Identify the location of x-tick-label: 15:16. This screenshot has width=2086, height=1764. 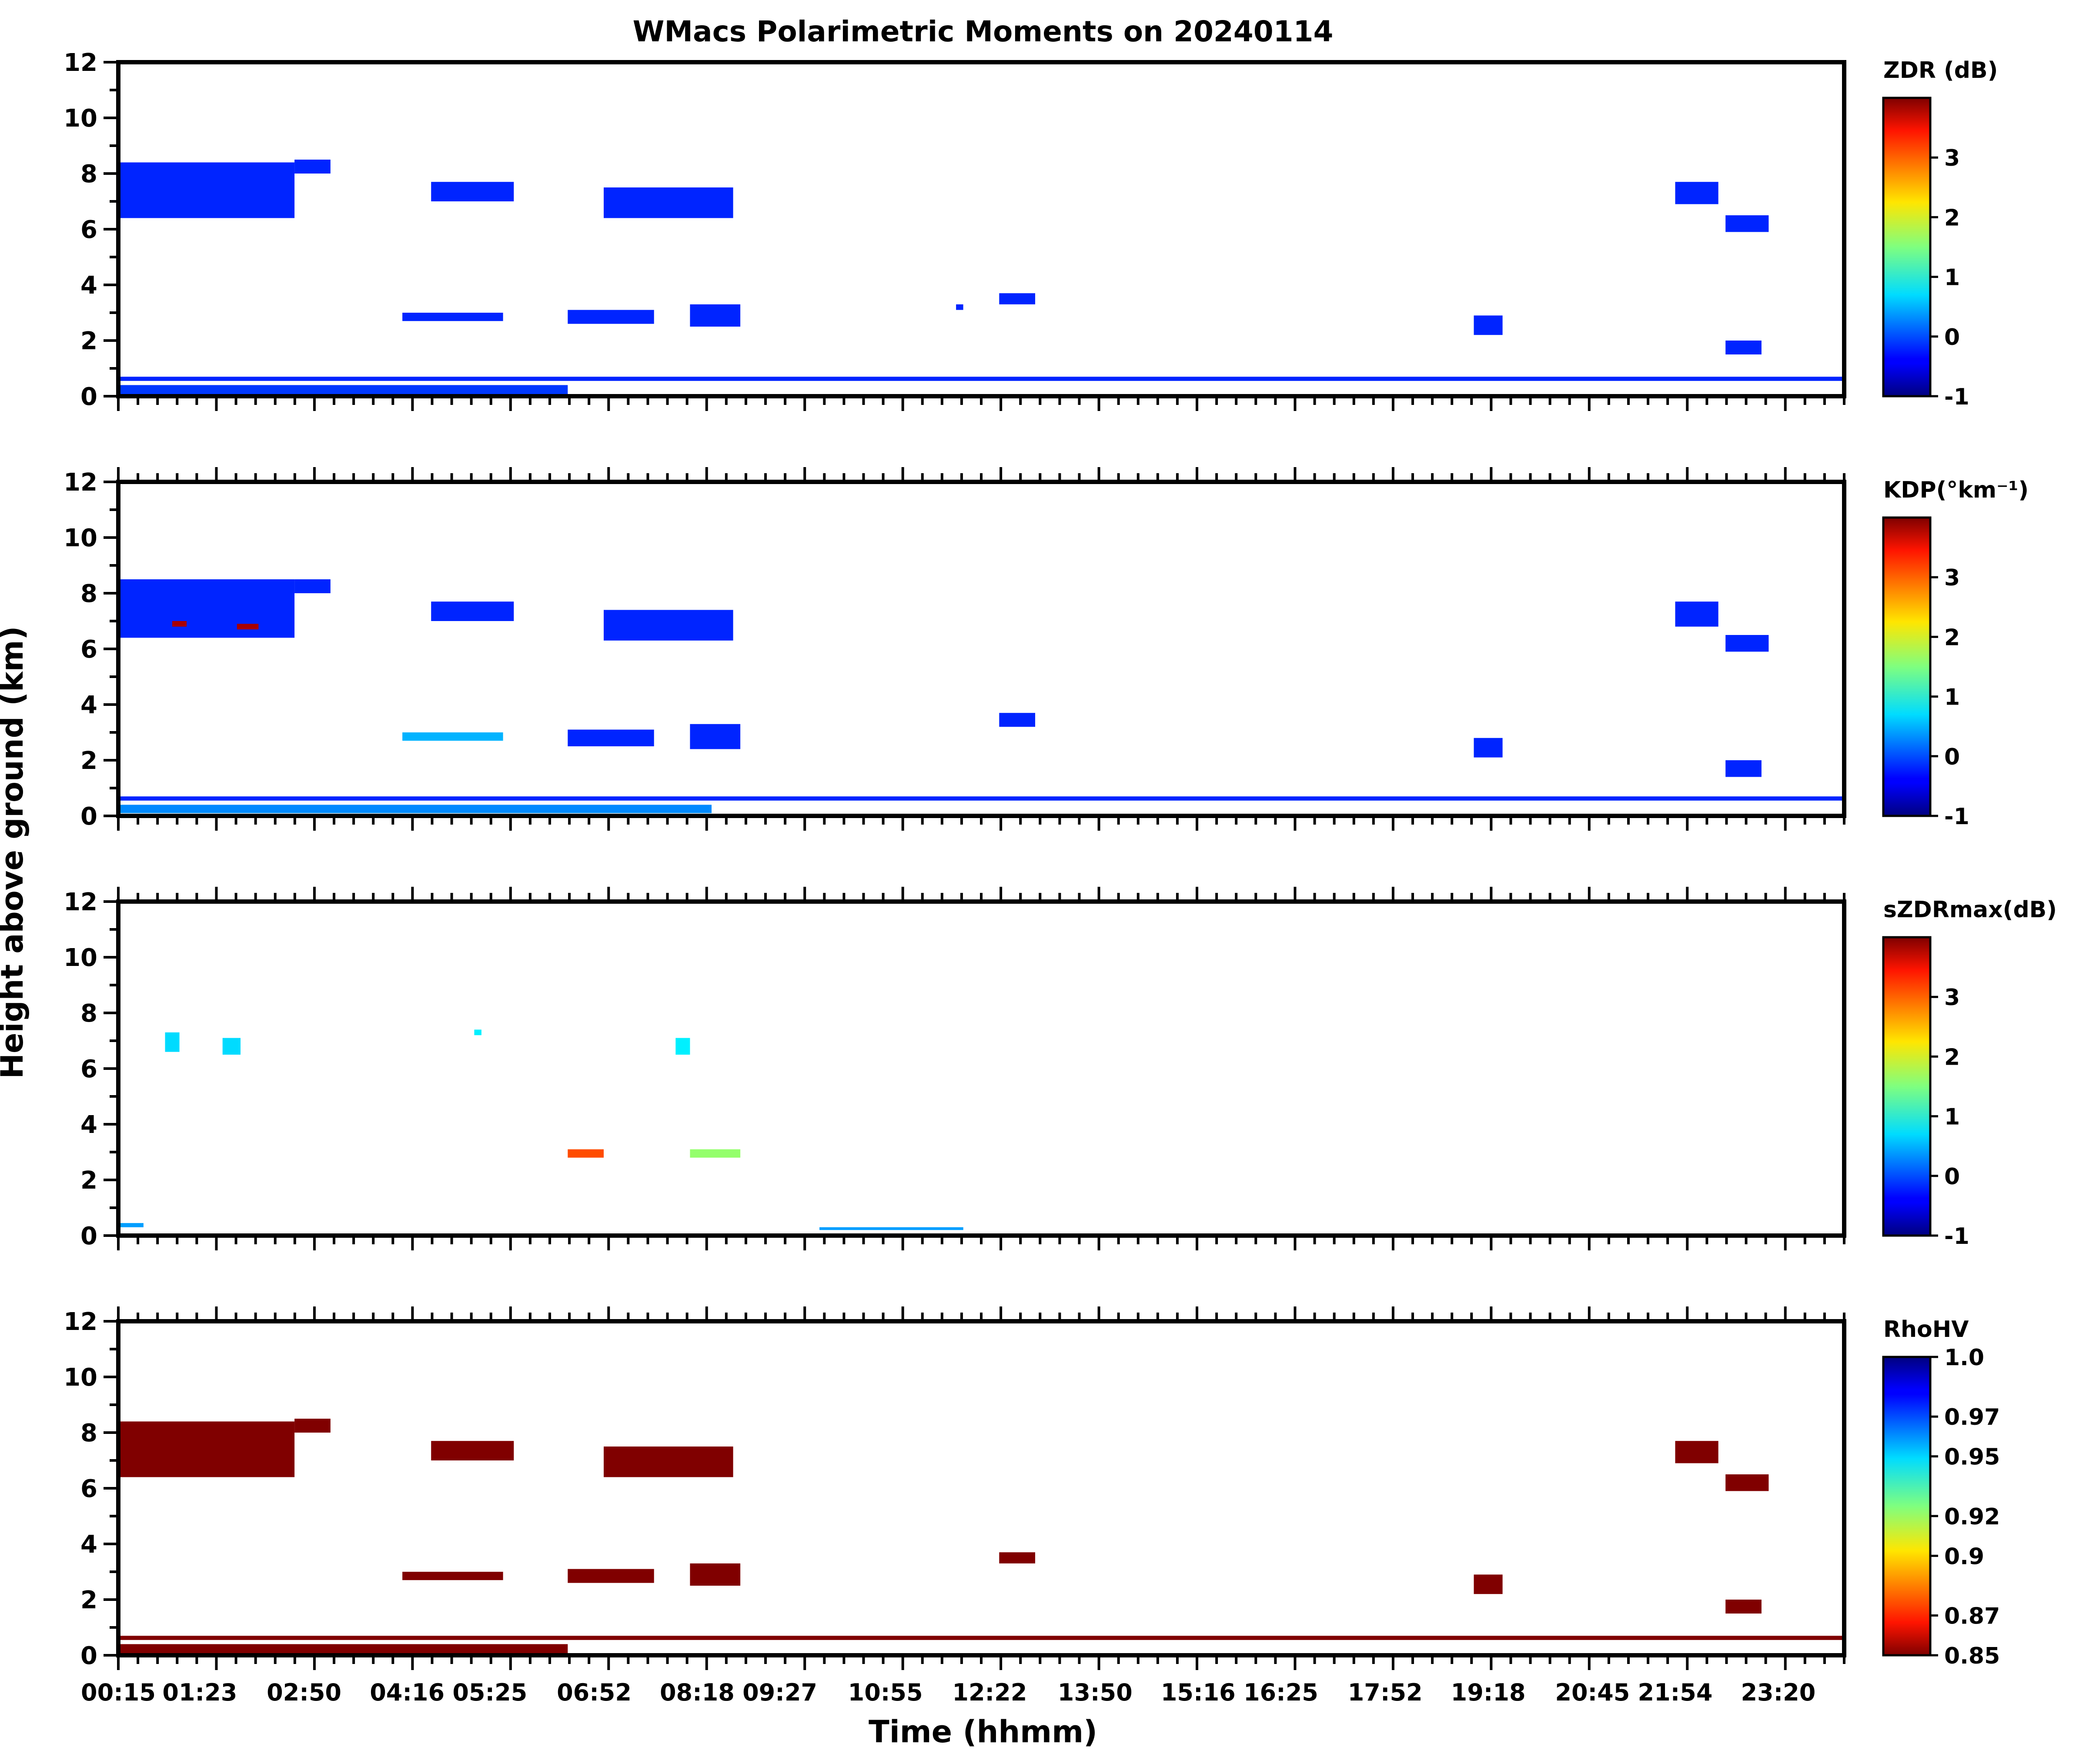
(1198, 1692).